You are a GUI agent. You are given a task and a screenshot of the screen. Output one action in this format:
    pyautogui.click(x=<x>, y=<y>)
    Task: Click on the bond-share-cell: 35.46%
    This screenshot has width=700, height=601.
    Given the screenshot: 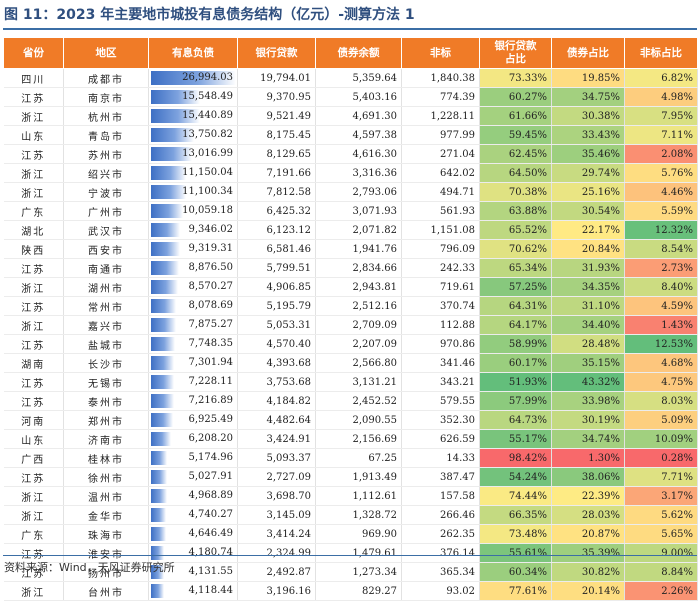 What is the action you would take?
    pyautogui.click(x=588, y=154)
    